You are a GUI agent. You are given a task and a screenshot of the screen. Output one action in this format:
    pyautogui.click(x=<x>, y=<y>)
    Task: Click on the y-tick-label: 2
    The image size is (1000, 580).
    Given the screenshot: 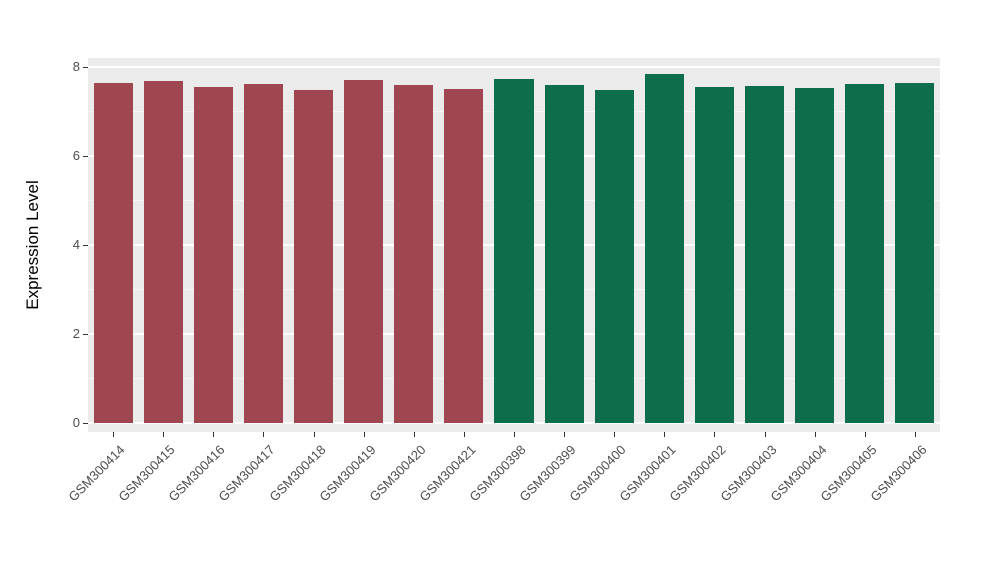 What is the action you would take?
    pyautogui.click(x=76, y=333)
    